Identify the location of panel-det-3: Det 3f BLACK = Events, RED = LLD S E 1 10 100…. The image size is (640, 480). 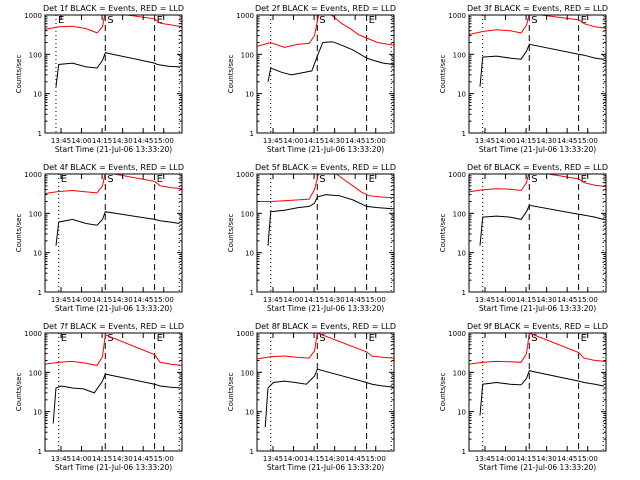
(523, 79).